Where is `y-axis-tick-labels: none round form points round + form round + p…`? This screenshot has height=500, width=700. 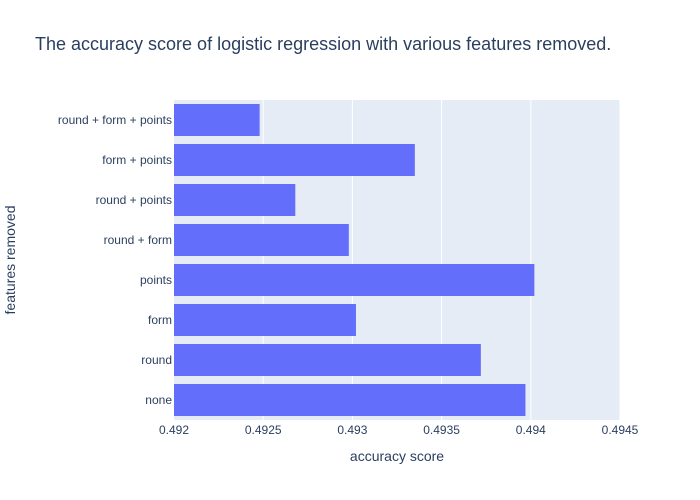 y-axis-tick-labels: none round form points round + form round + p… is located at coordinates (115, 260).